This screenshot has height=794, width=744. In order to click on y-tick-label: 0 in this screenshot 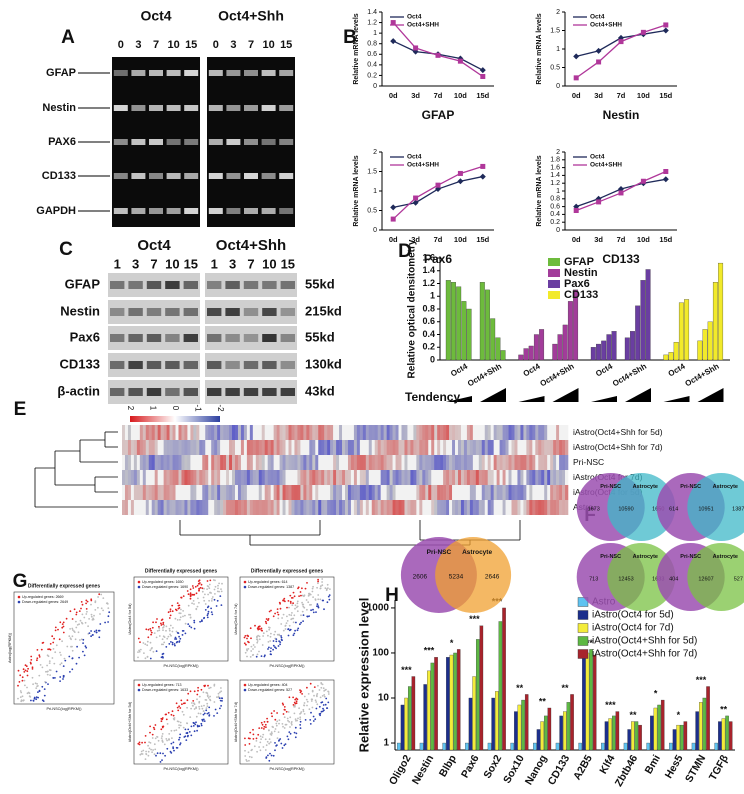, I will do `click(558, 86)`.